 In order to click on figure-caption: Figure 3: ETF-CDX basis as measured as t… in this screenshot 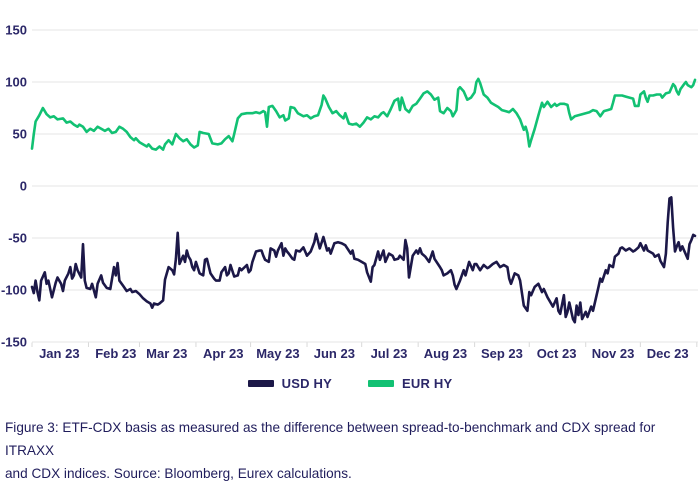, I will do `click(350, 450)`.